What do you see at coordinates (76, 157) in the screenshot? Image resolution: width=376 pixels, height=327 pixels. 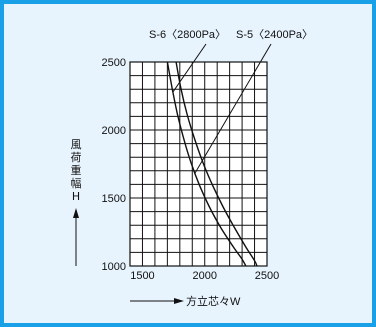 I see `y-axis-title-char: 荷` at bounding box center [76, 157].